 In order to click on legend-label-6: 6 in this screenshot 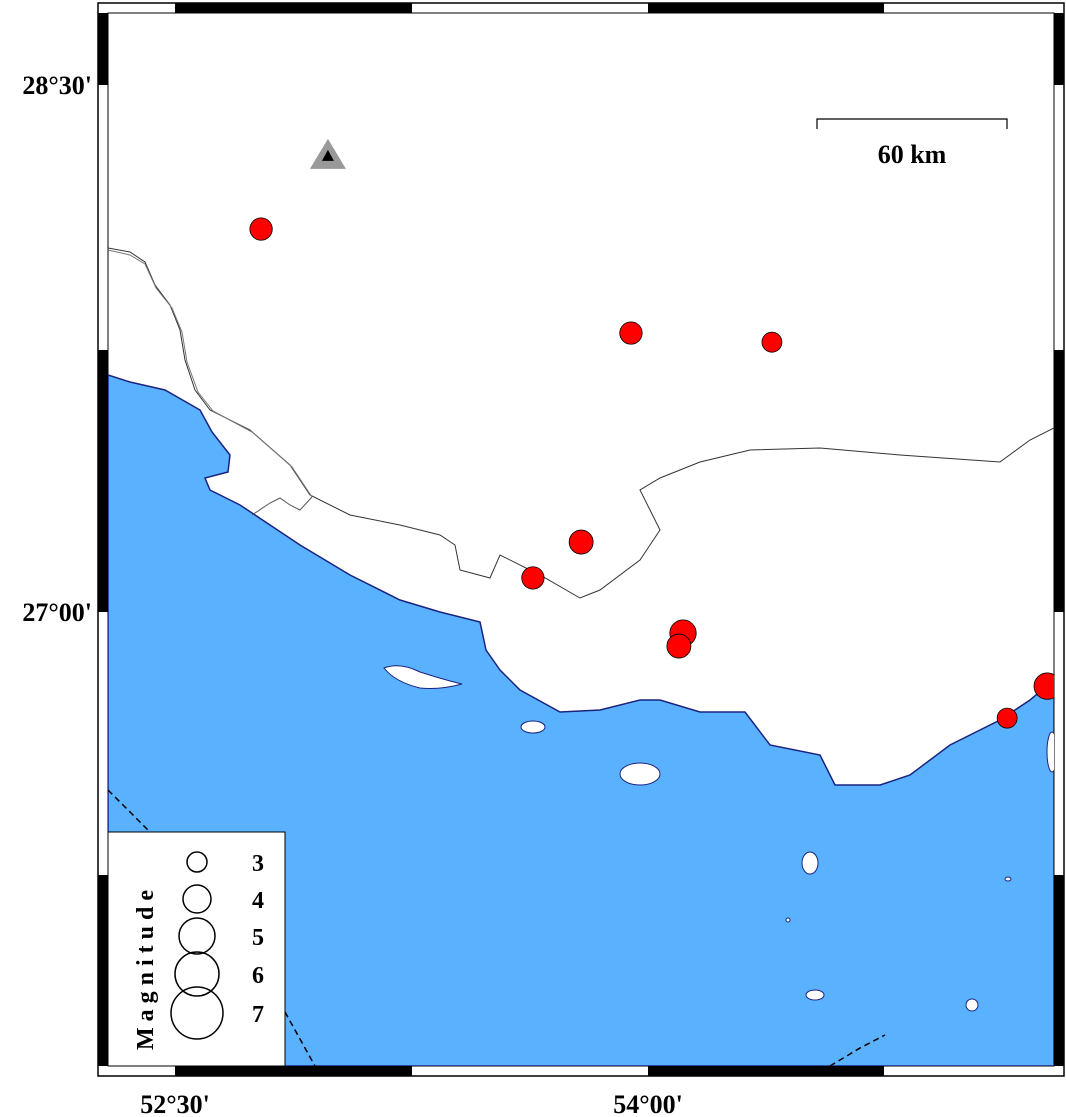, I will do `click(258, 976)`.